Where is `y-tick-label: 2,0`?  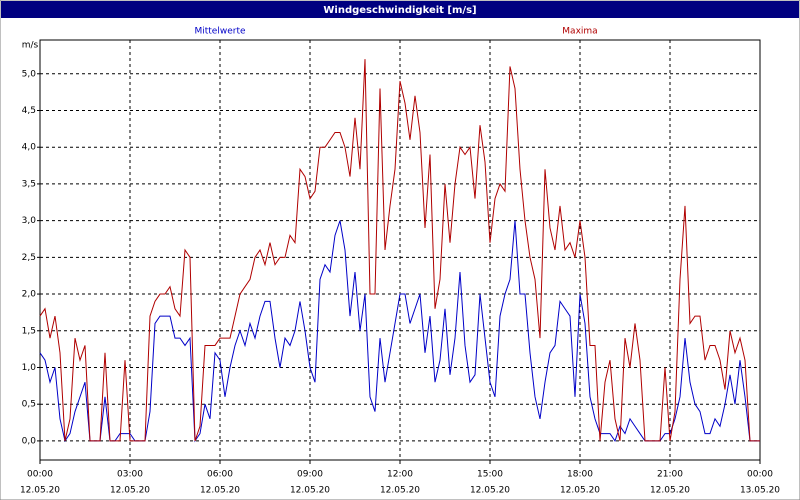 y-tick-label: 2,0 is located at coordinates (29, 295).